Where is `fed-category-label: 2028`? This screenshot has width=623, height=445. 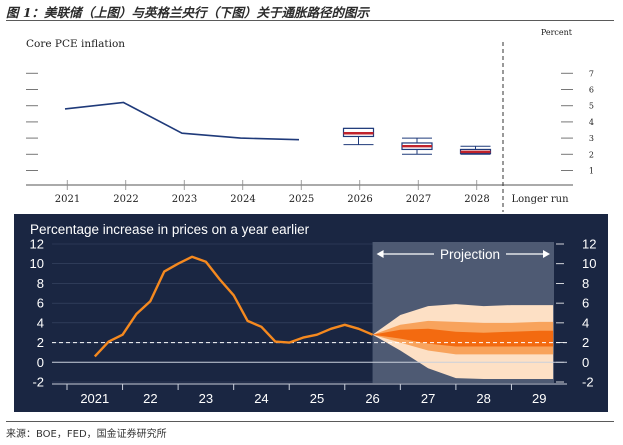 fed-category-label: 2028 is located at coordinates (476, 199).